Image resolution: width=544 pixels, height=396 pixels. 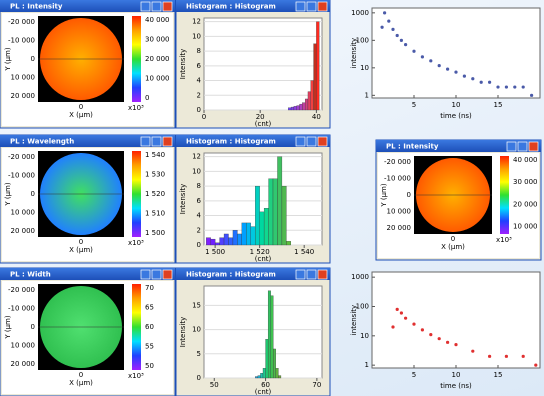 I want to click on x-tick-label: 15, so click(x=498, y=375).